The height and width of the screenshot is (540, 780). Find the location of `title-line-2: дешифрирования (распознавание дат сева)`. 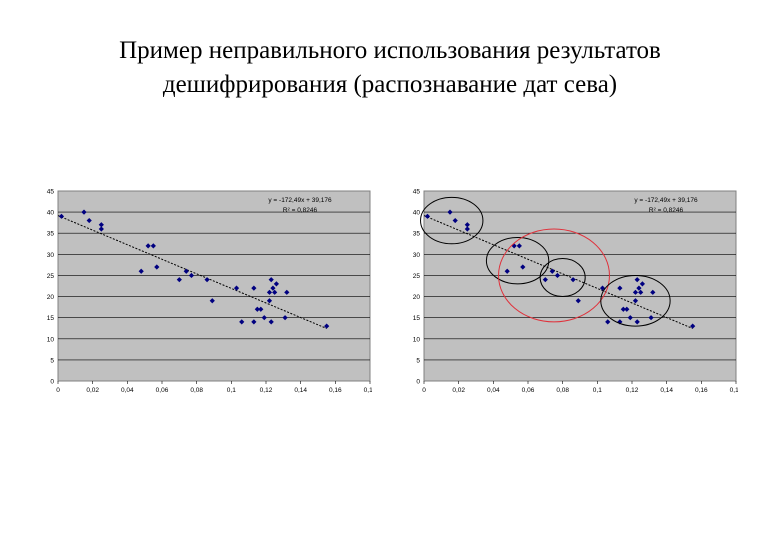

title-line-2: дешифрирования (распознавание дат сева) is located at coordinates (390, 84).